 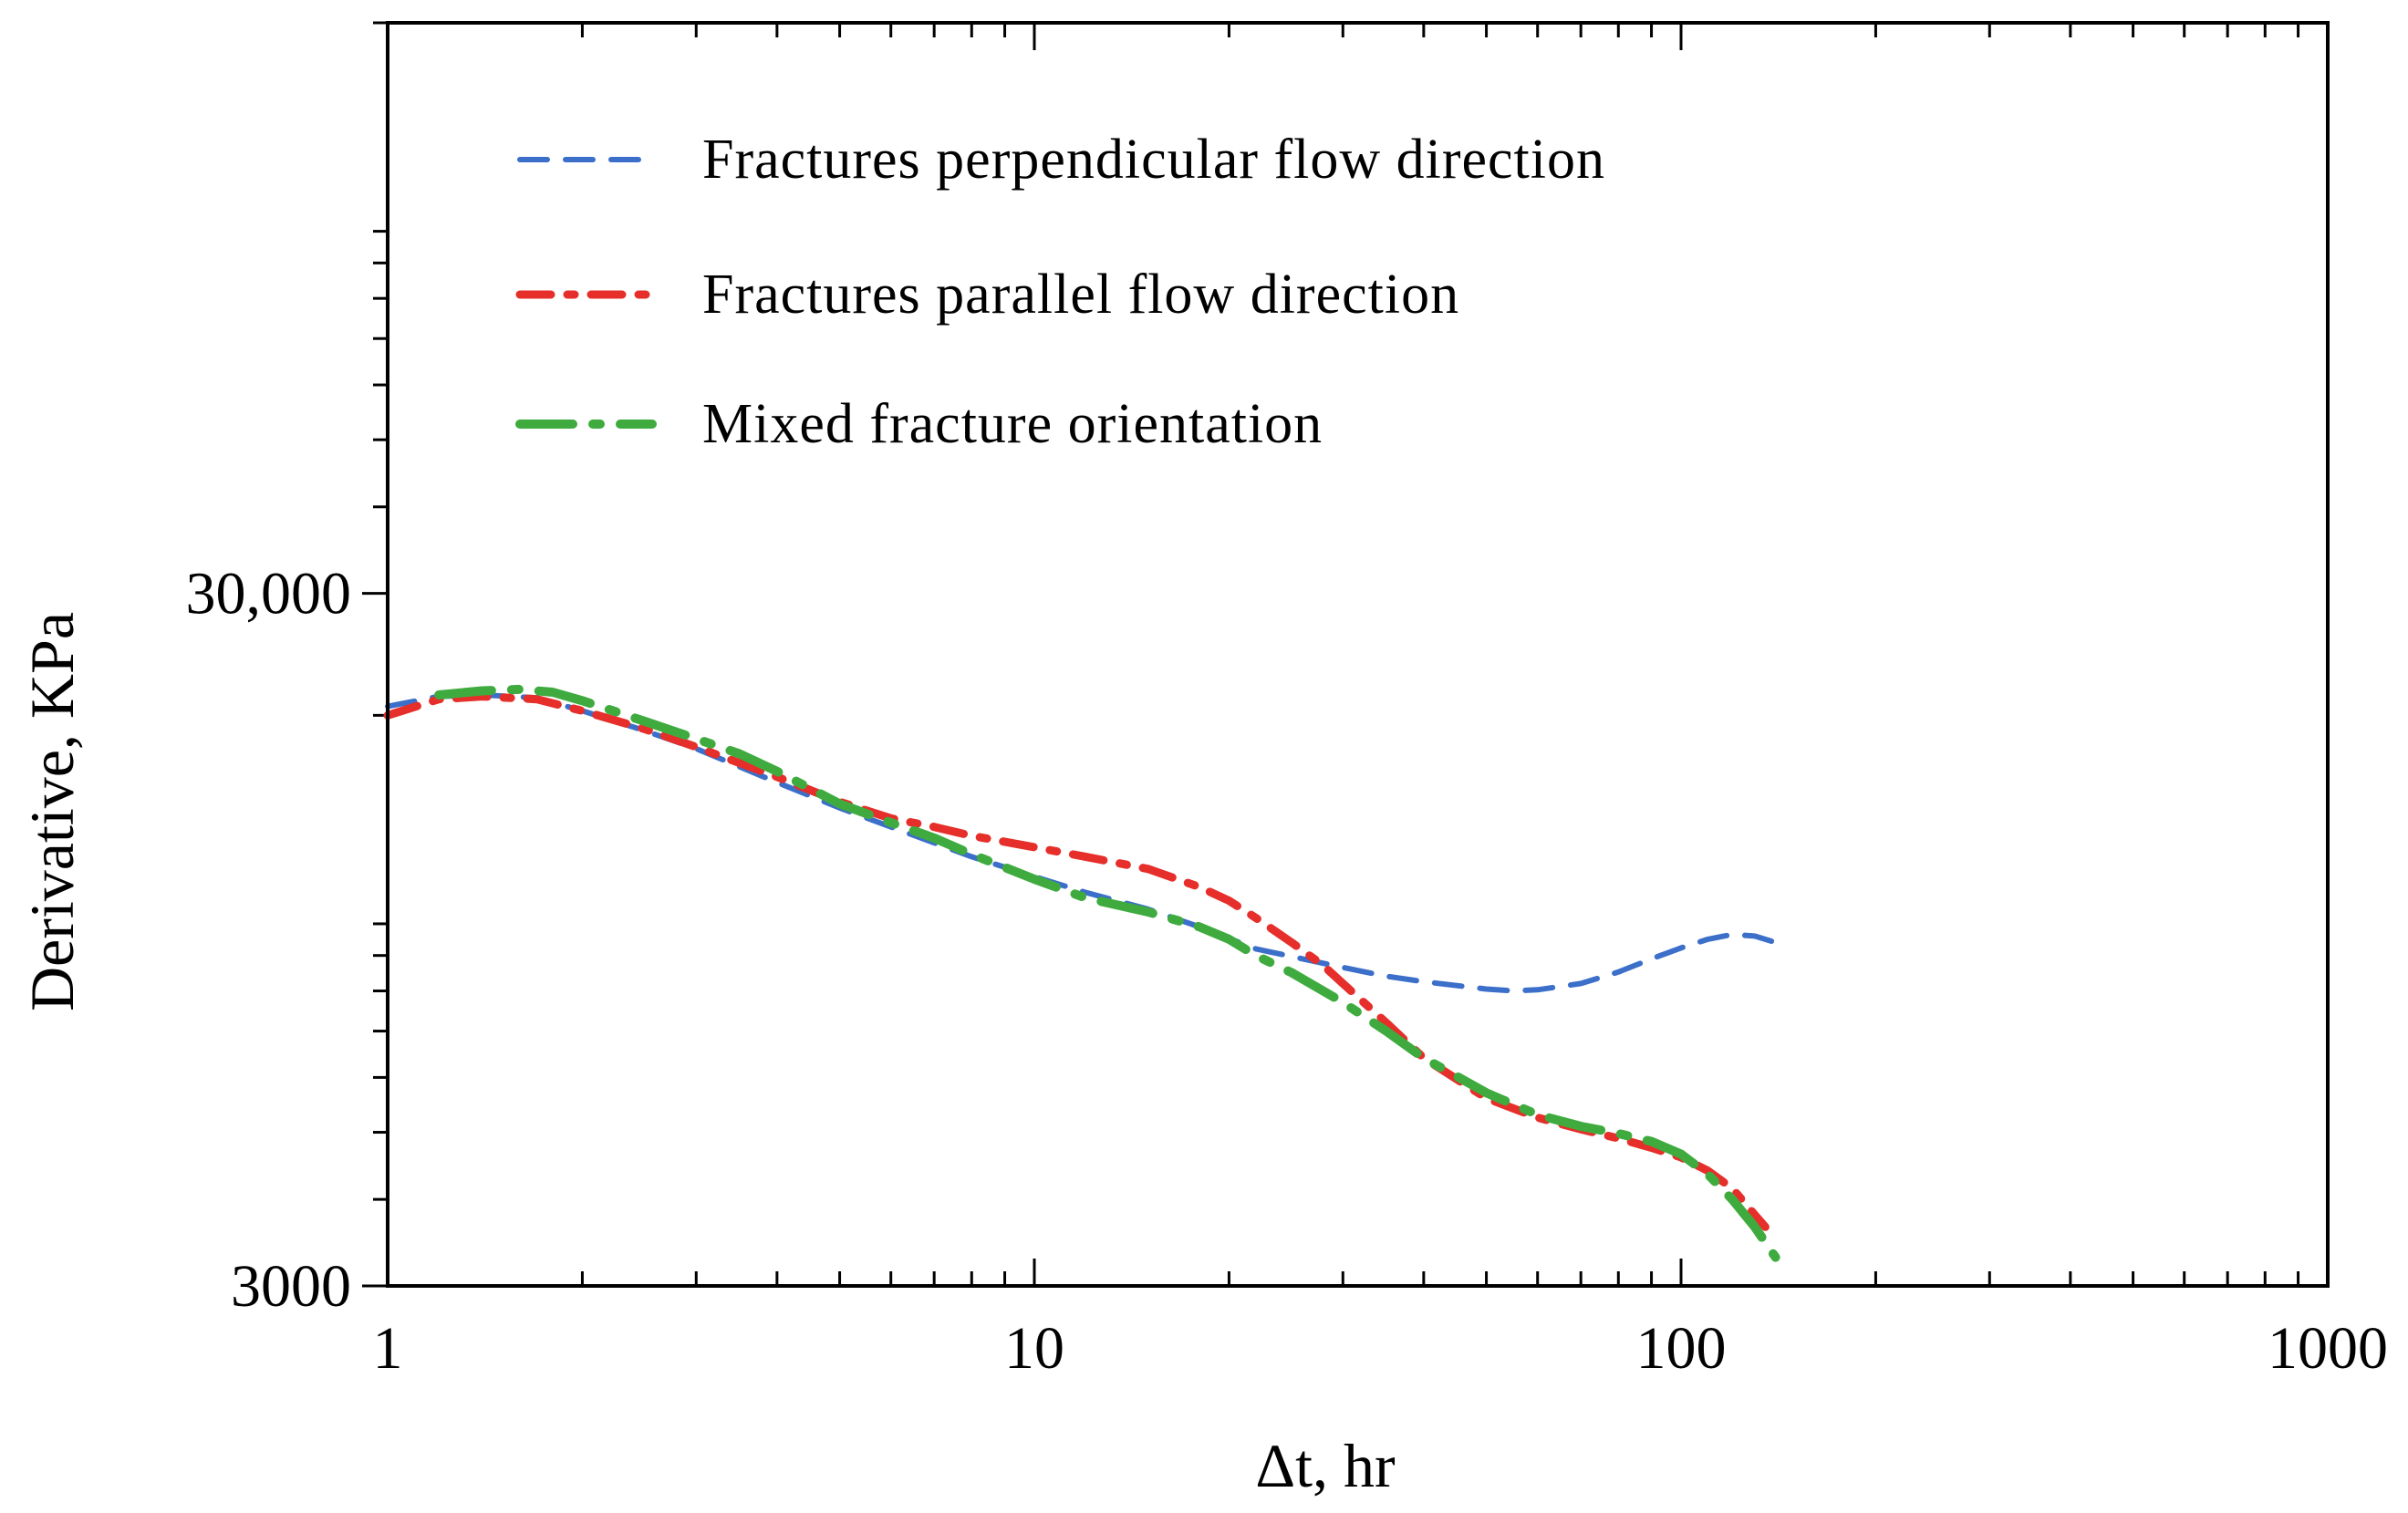 What do you see at coordinates (52, 811) in the screenshot?
I see `y-axis-title: Derivative, KPa` at bounding box center [52, 811].